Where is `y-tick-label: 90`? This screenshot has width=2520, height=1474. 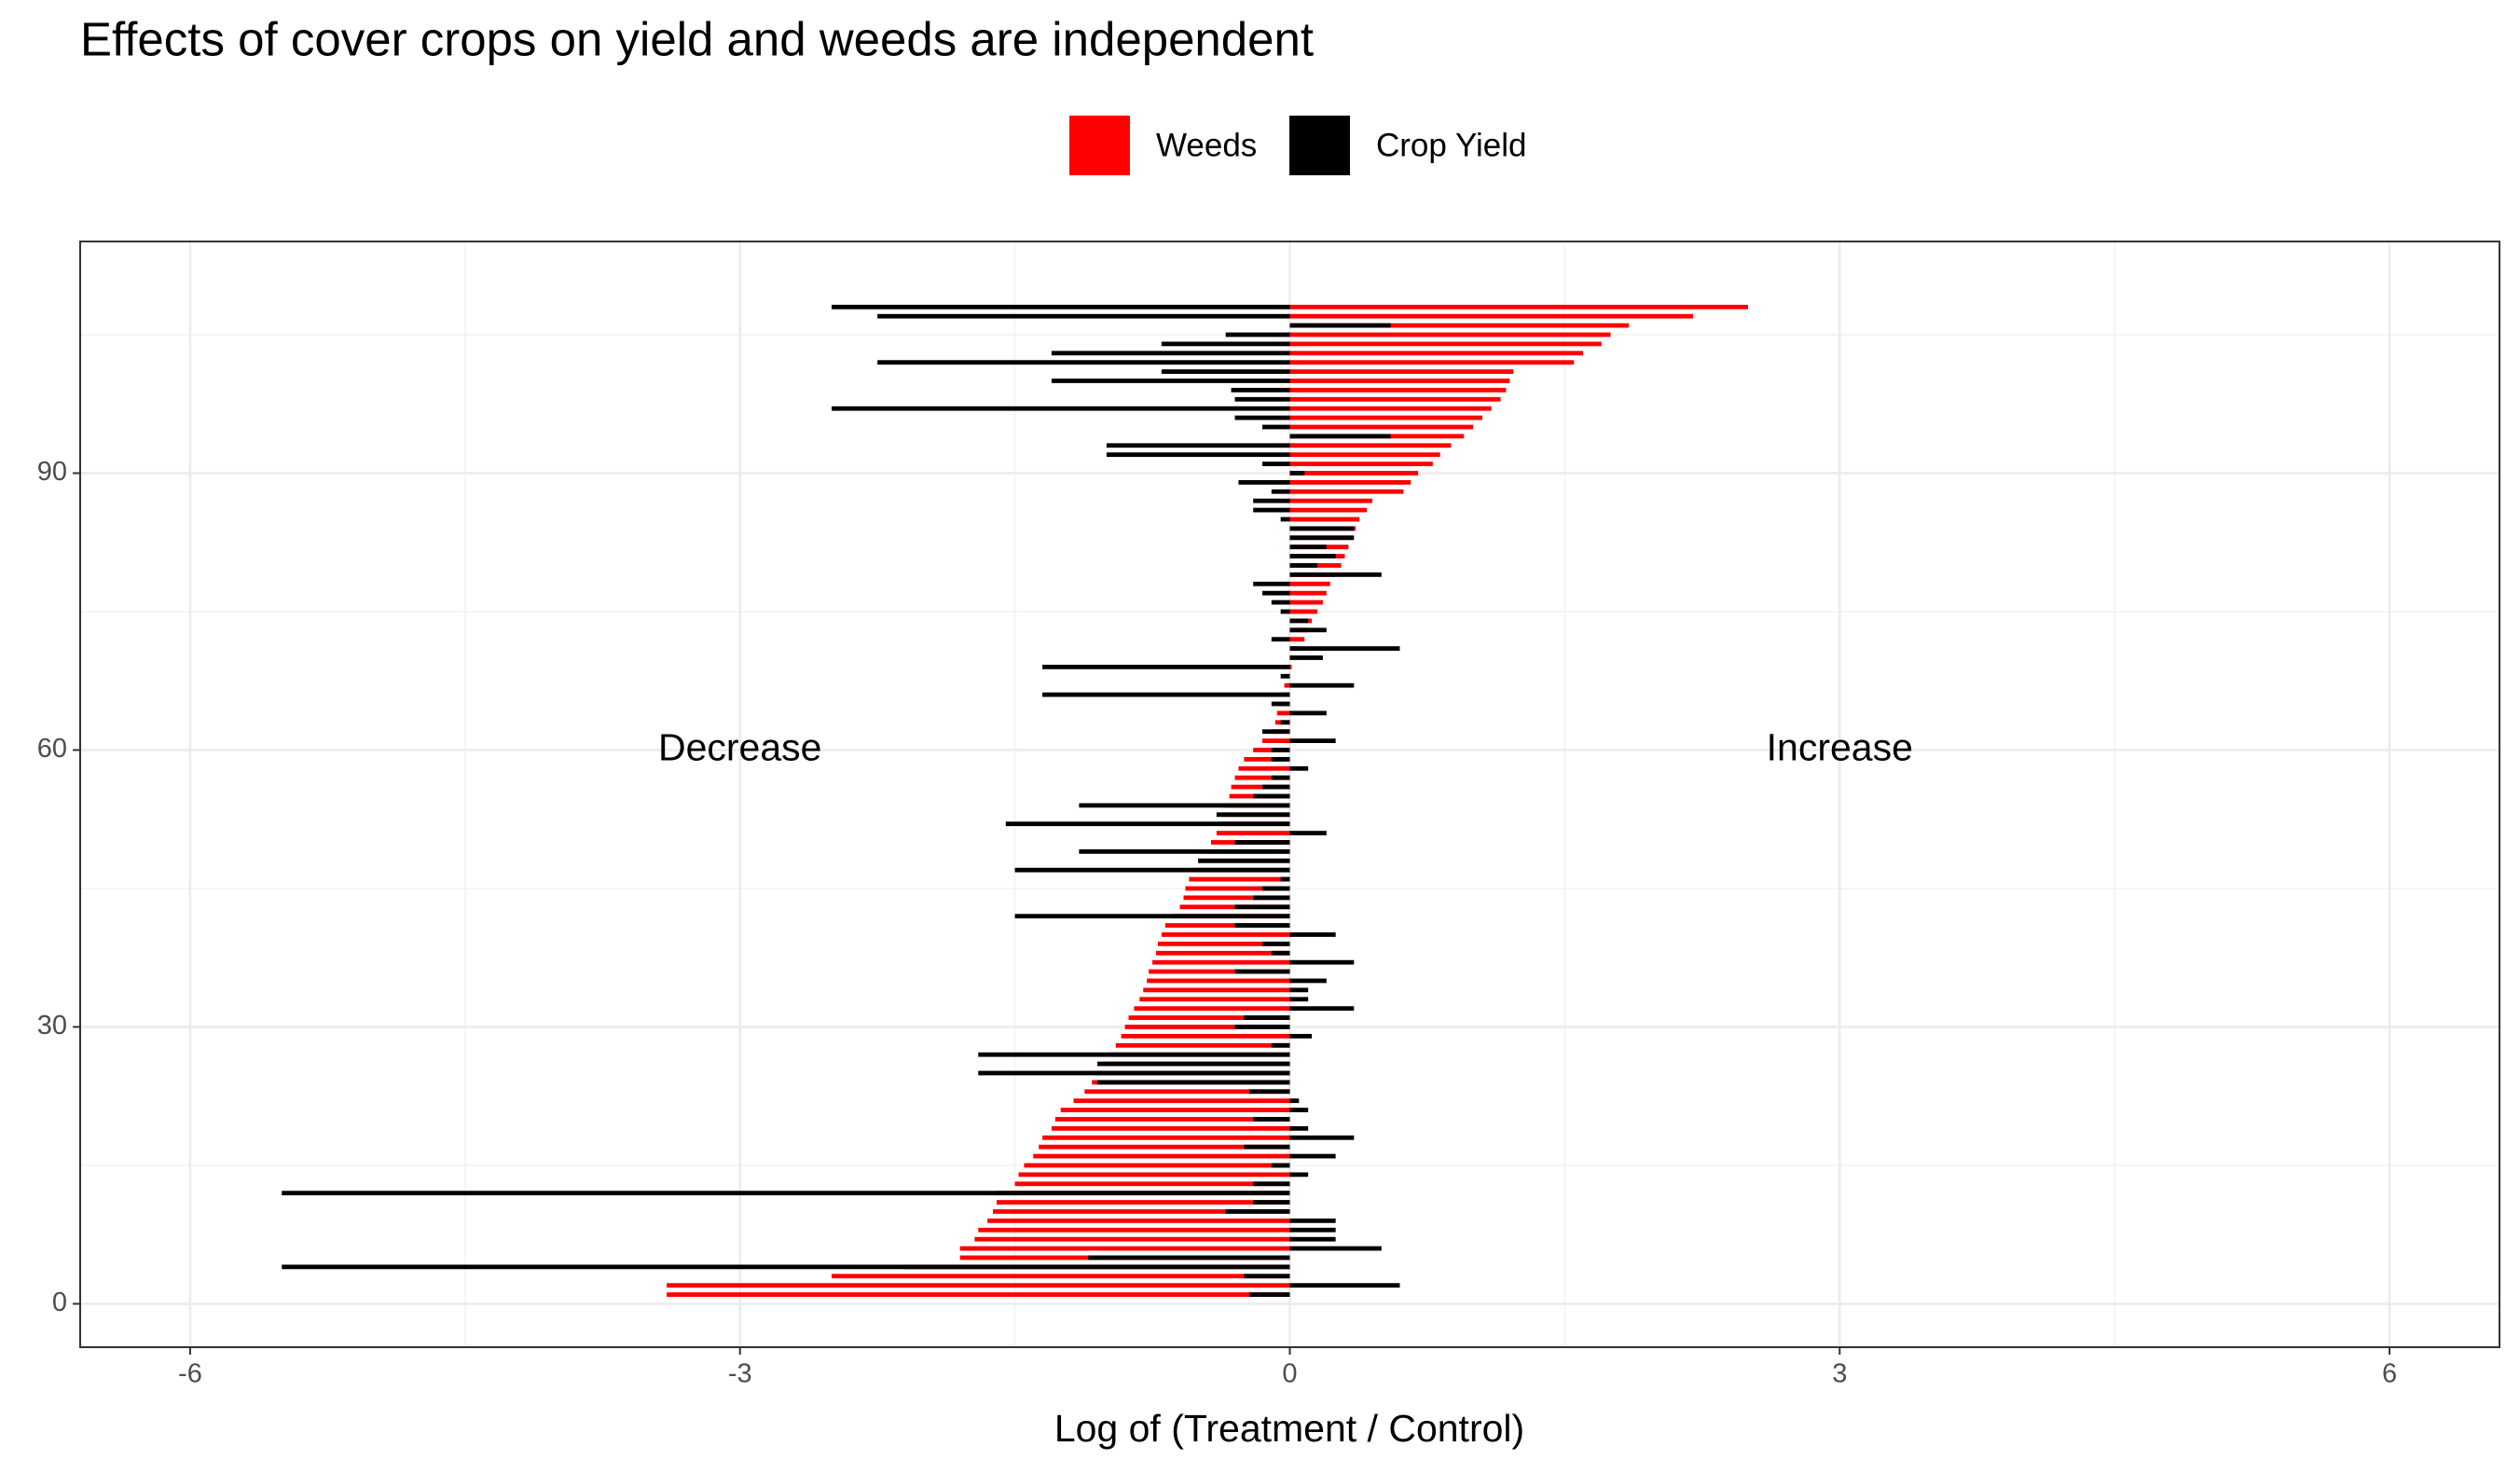 y-tick-label: 90 is located at coordinates (52, 472).